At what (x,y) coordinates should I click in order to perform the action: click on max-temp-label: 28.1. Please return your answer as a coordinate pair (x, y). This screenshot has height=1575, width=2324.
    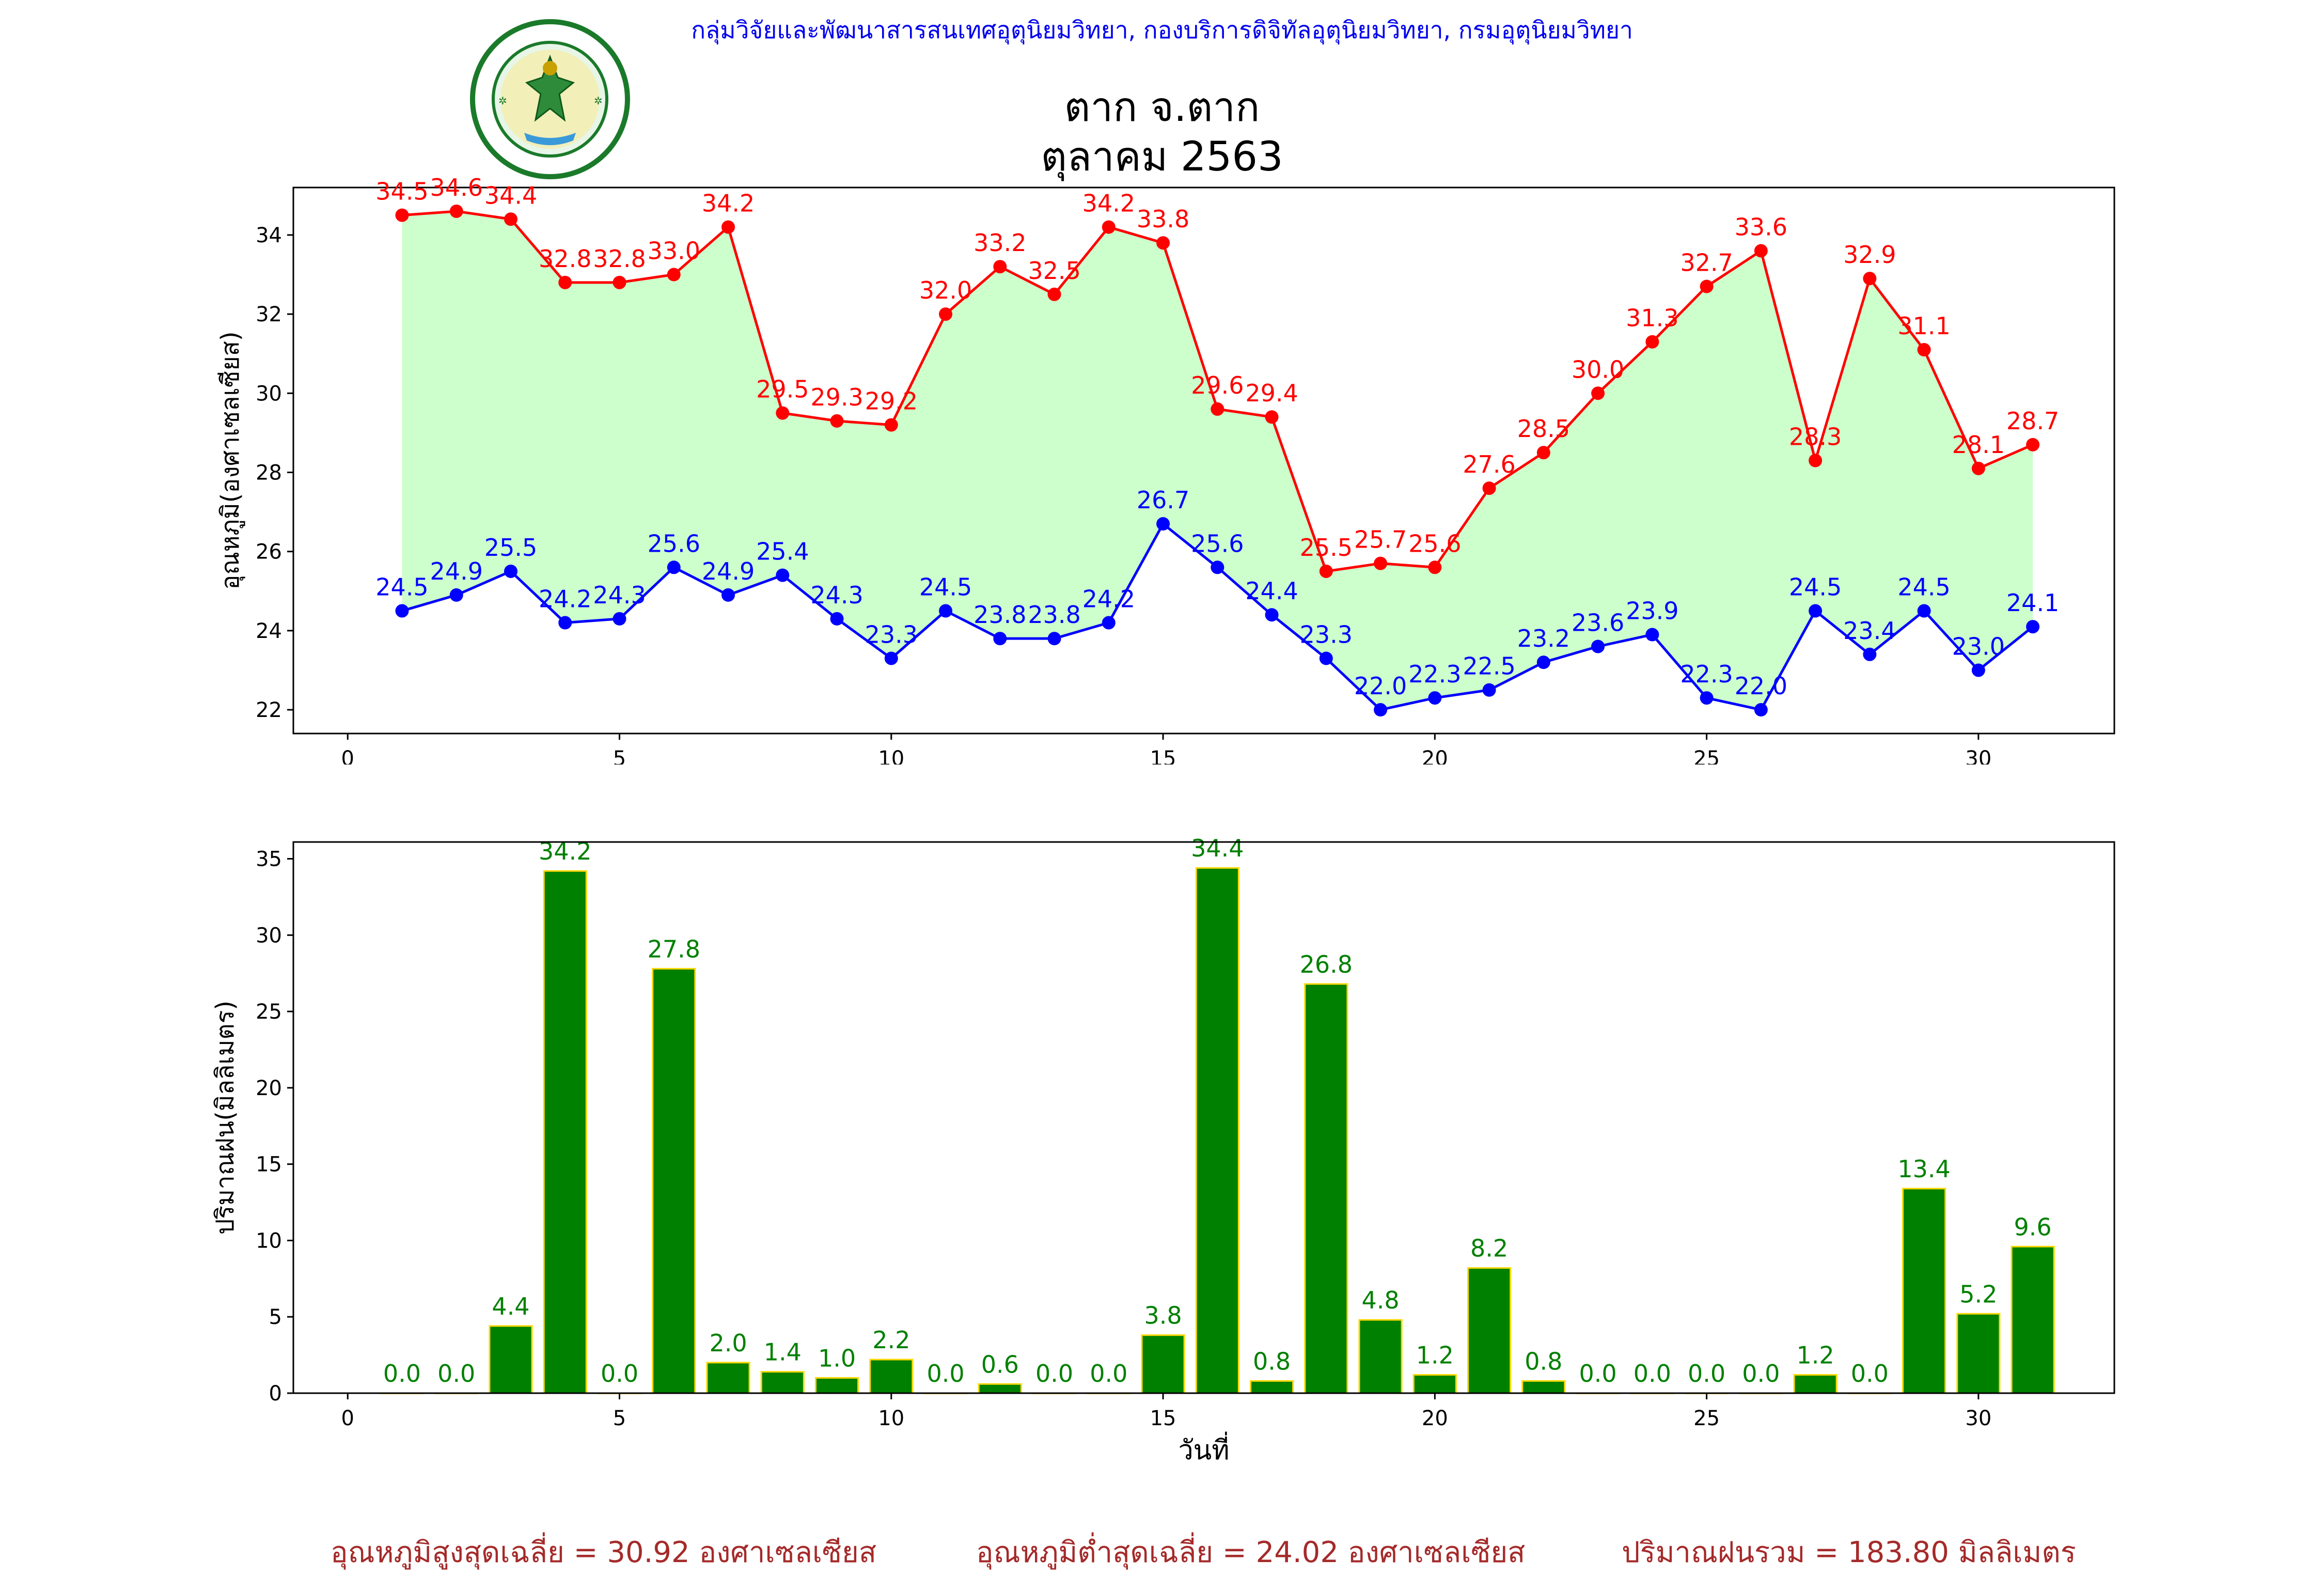
    Looking at the image, I should click on (1979, 445).